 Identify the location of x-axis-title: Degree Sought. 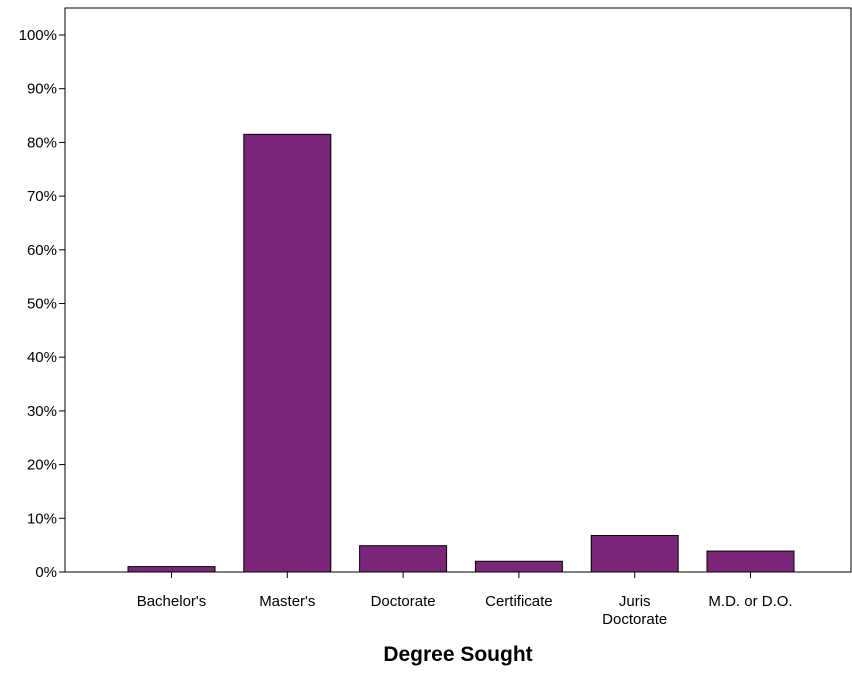
(457, 654).